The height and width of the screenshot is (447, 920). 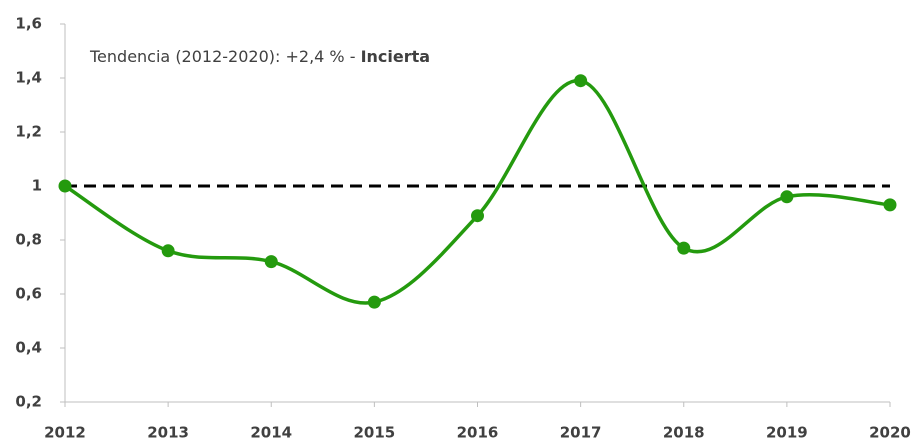 I want to click on y-tick-label: 1,4, so click(x=28, y=78).